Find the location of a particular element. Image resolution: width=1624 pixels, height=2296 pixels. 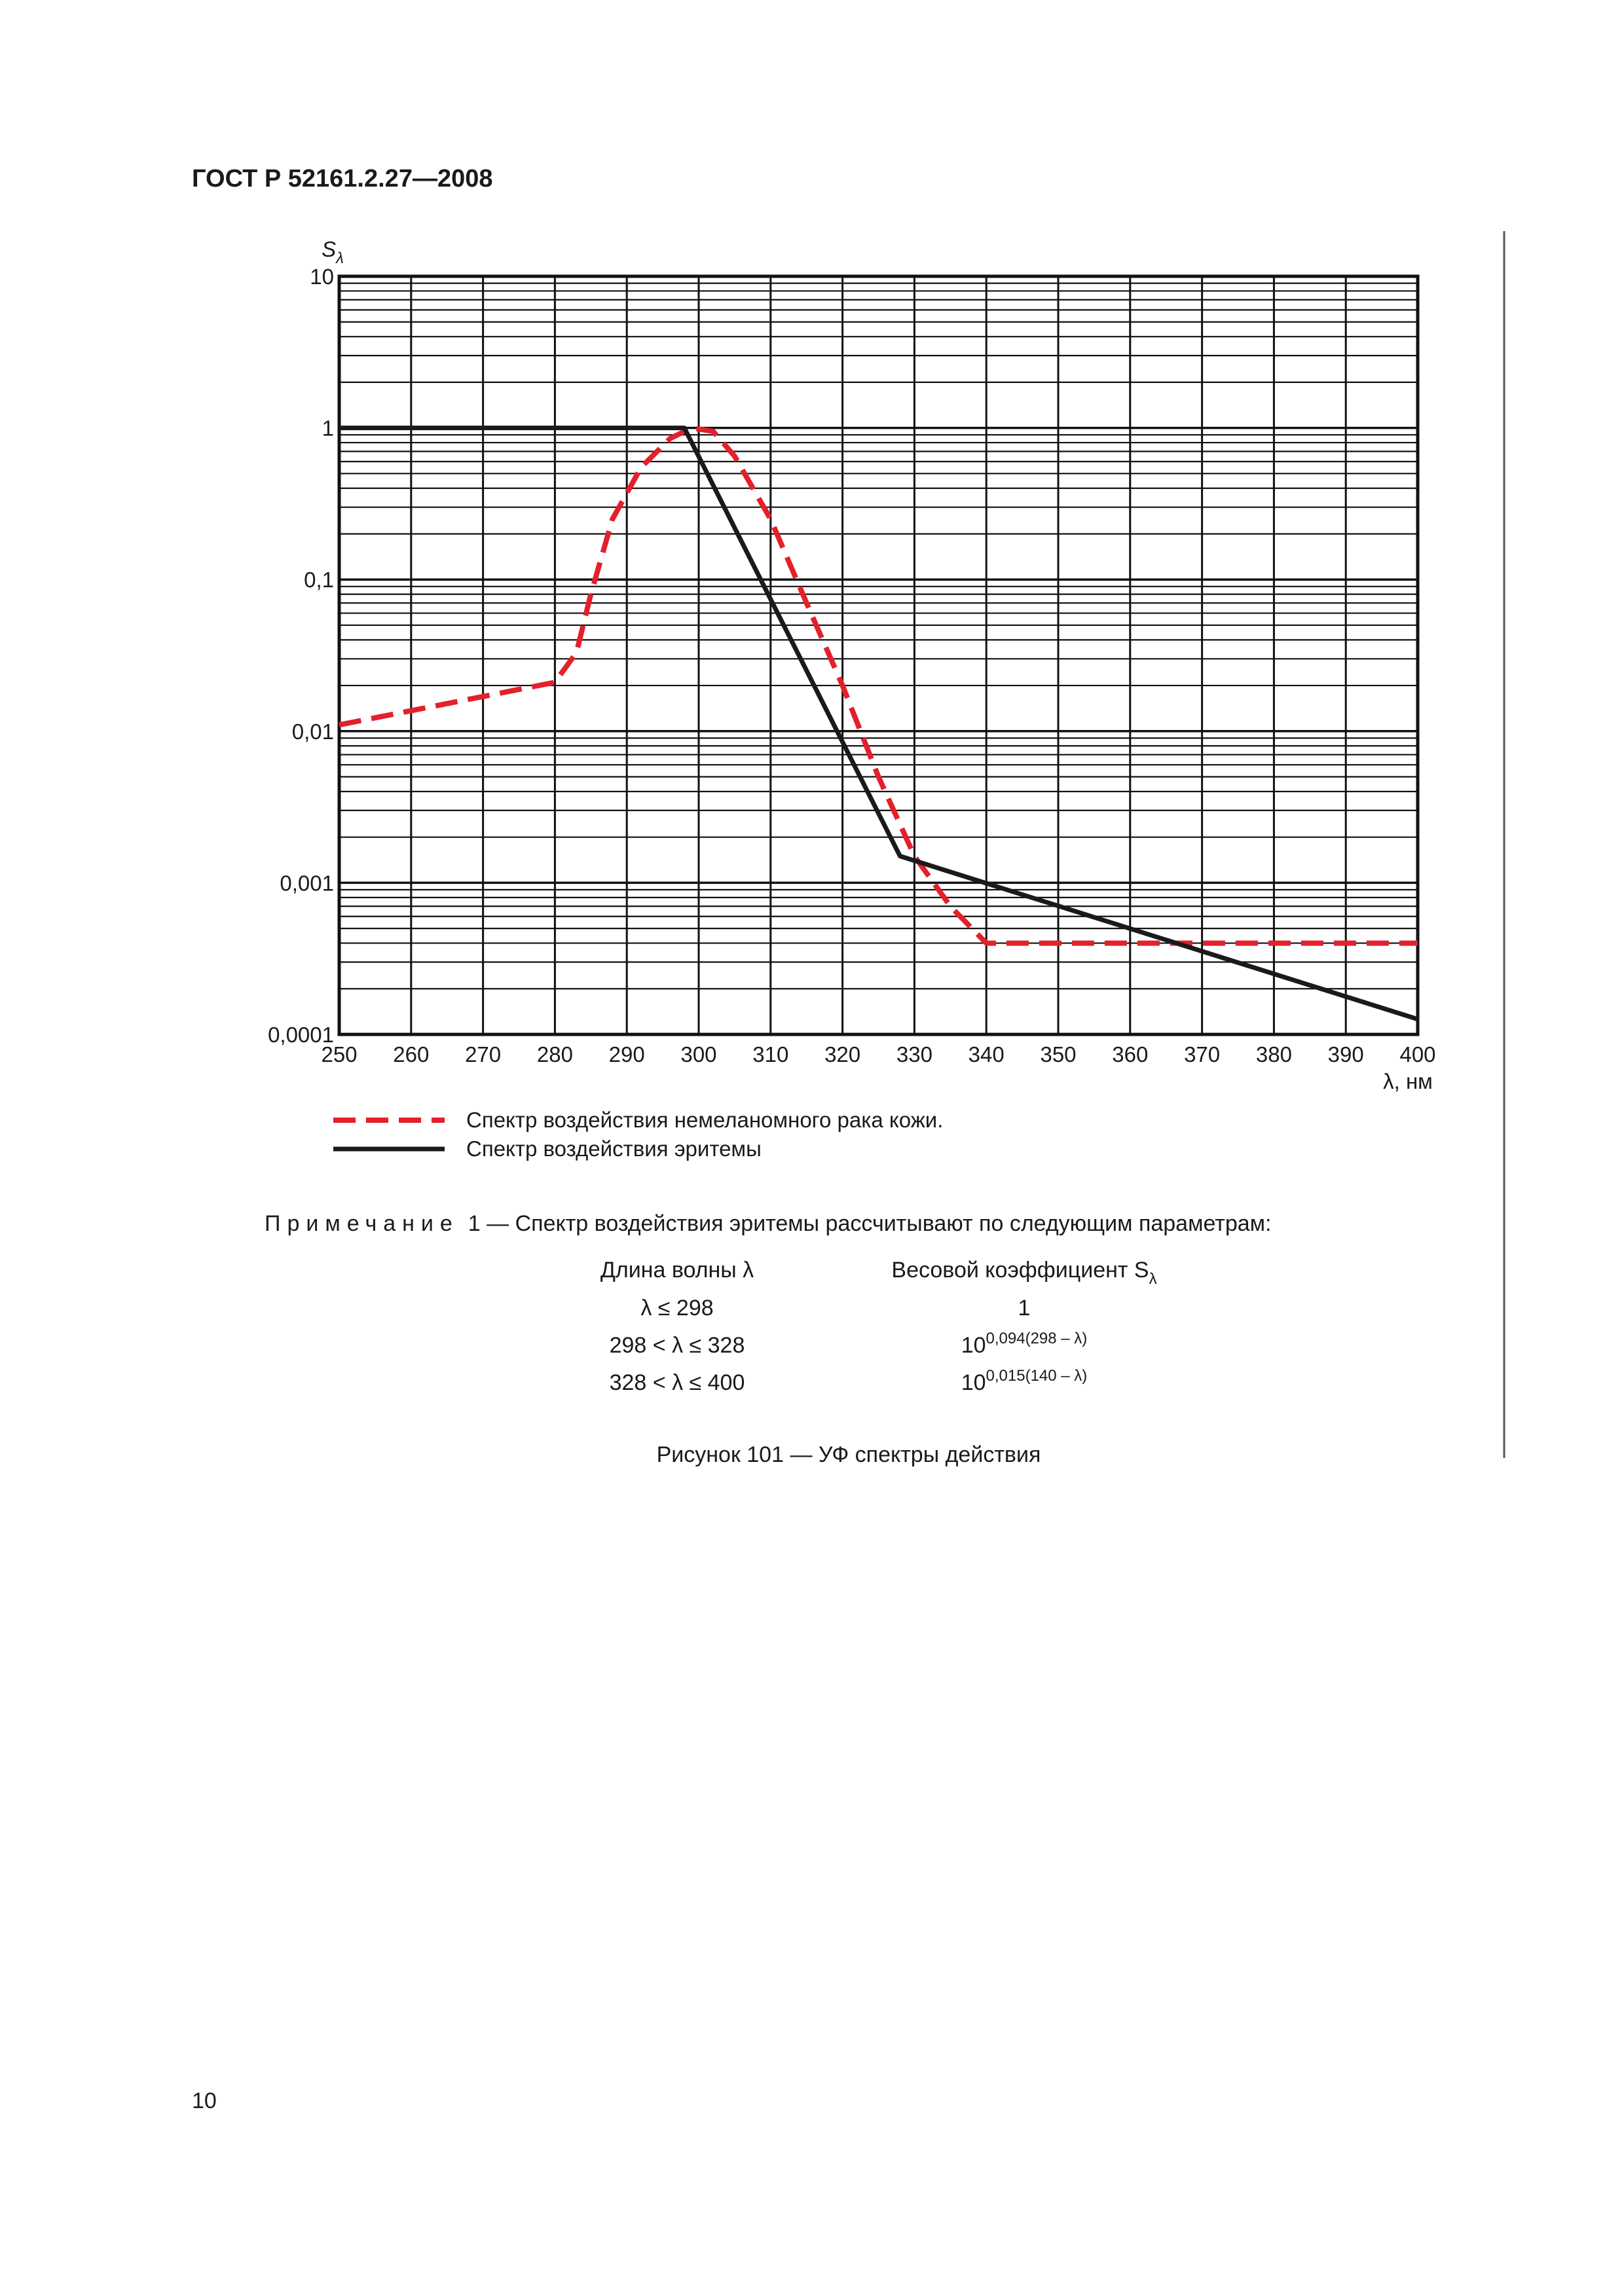

x-tick-label: 360 is located at coordinates (1130, 1054).